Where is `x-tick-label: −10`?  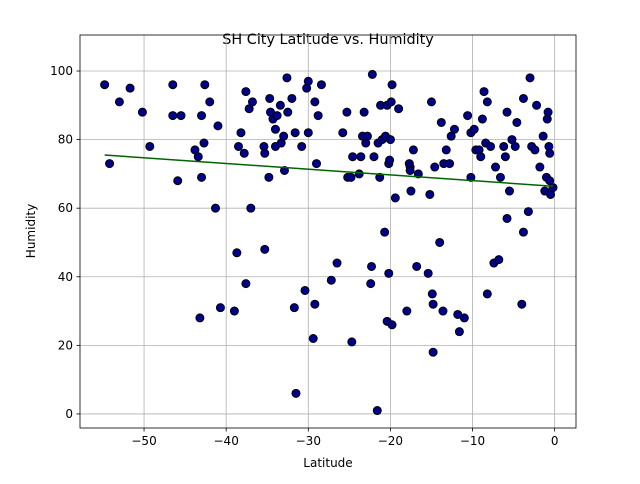
x-tick-label: −10 is located at coordinates (472, 441).